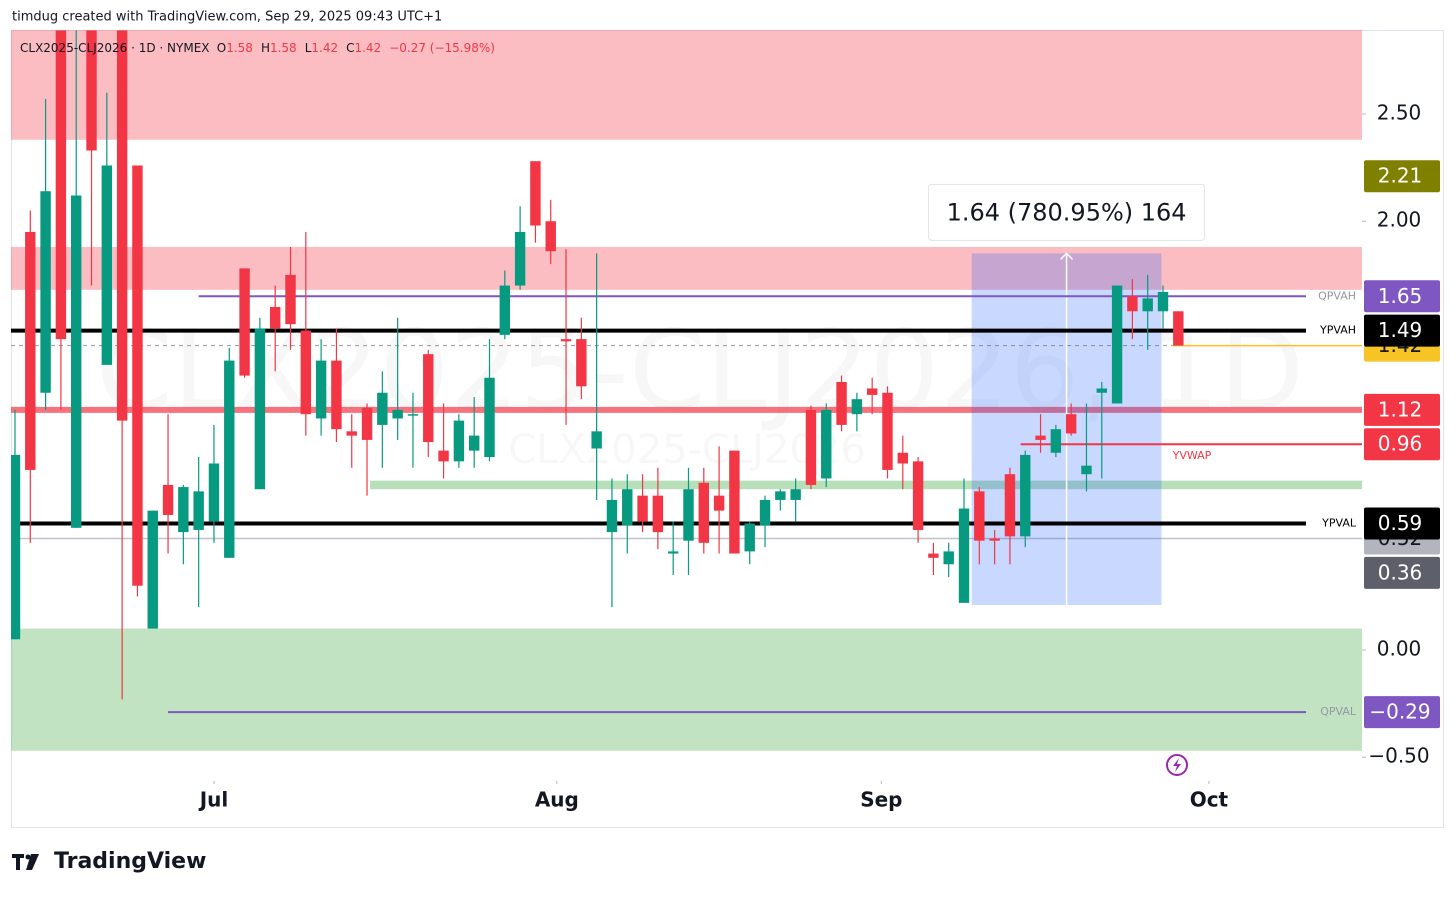 The width and height of the screenshot is (1456, 897). I want to click on footer-text: TradingView, so click(130, 861).